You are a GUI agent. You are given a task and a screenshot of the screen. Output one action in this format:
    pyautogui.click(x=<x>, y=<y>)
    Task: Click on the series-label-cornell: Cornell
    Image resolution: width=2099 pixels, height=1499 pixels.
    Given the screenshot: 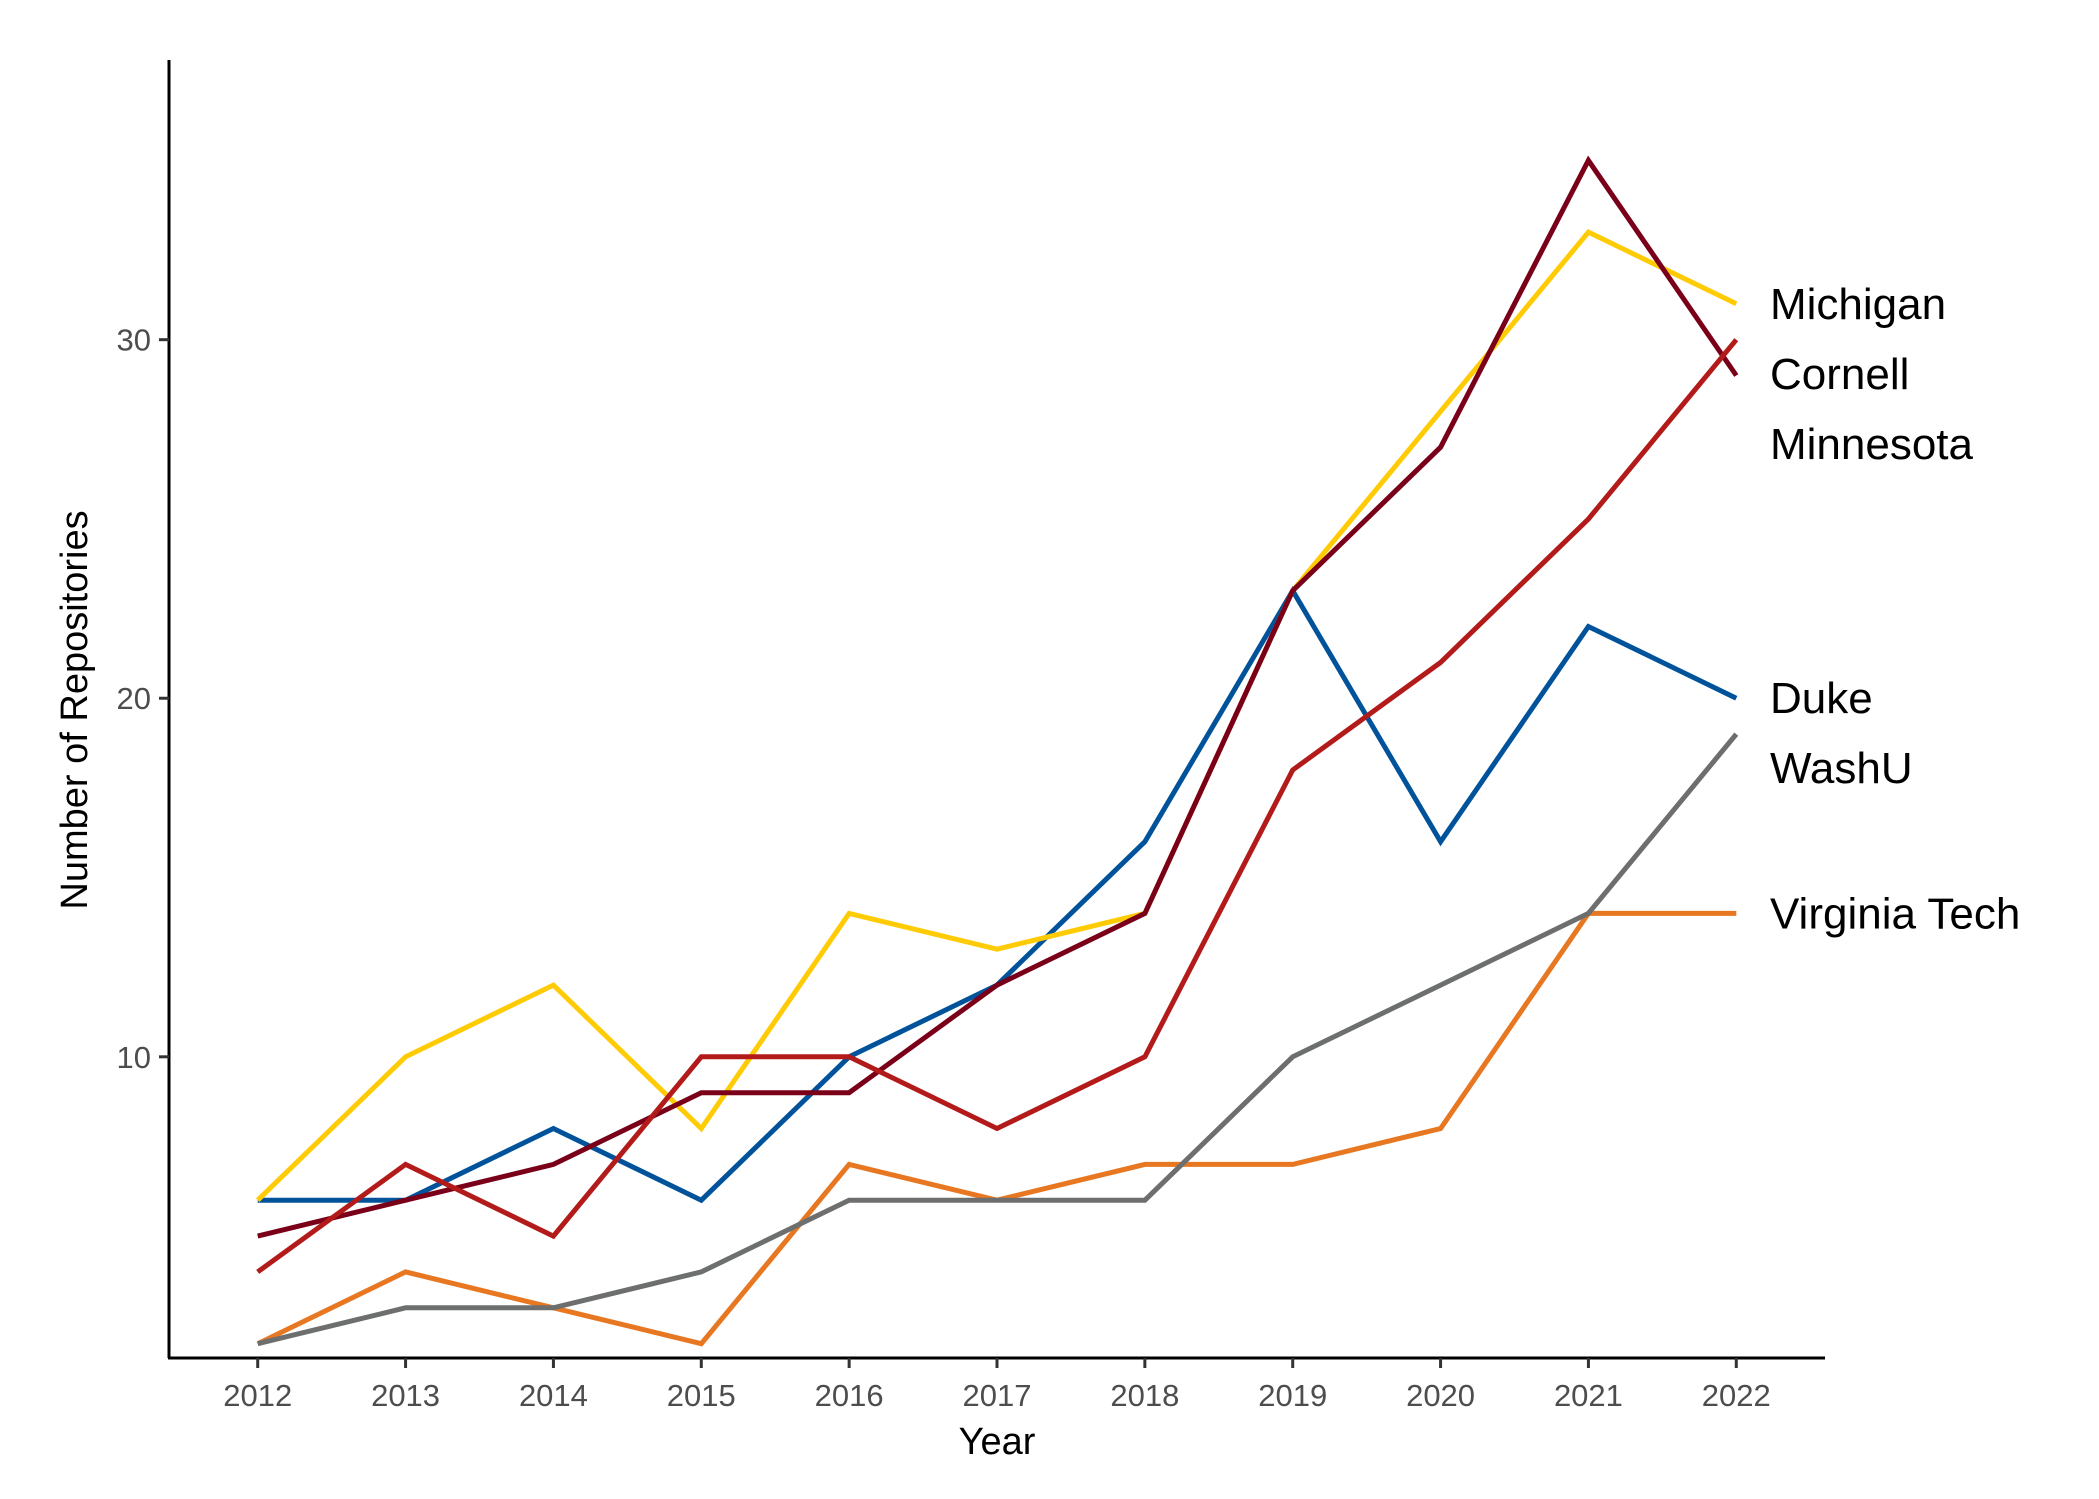 What is the action you would take?
    pyautogui.click(x=1839, y=374)
    